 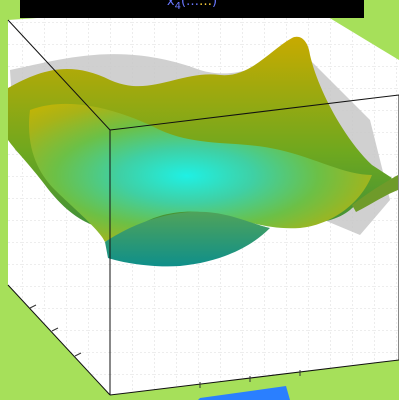 What do you see at coordinates (177, 6) in the screenshot?
I see `title-subscript: 4` at bounding box center [177, 6].